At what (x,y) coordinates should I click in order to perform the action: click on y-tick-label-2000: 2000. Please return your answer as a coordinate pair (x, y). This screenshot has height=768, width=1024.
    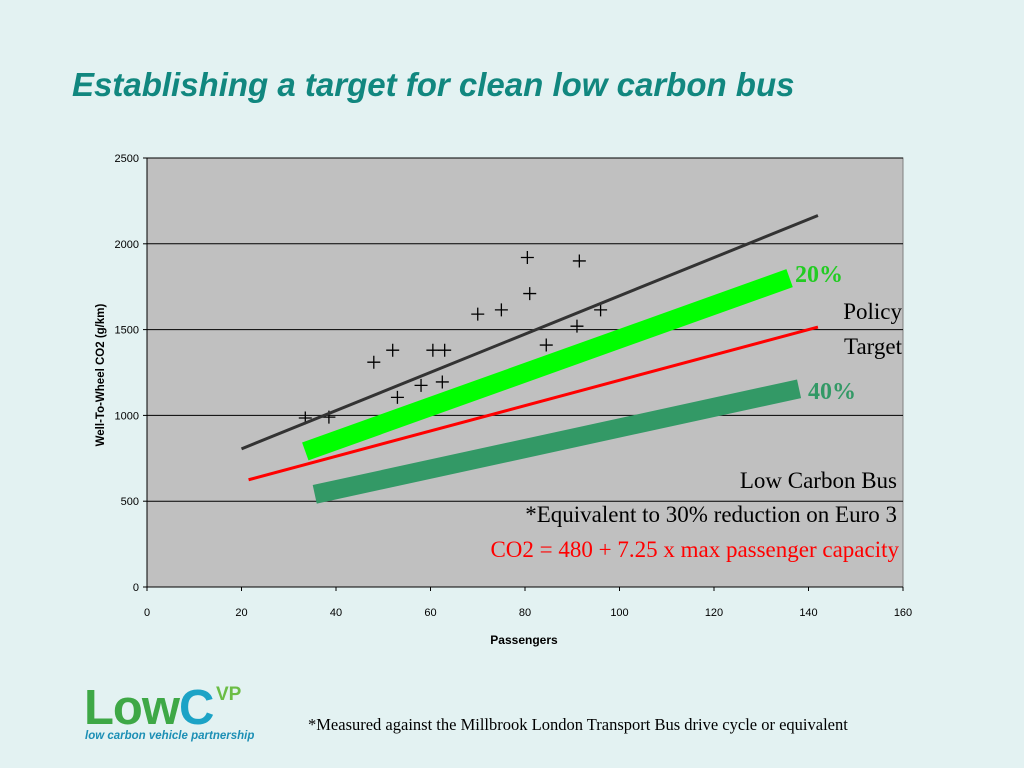
    Looking at the image, I should click on (127, 245).